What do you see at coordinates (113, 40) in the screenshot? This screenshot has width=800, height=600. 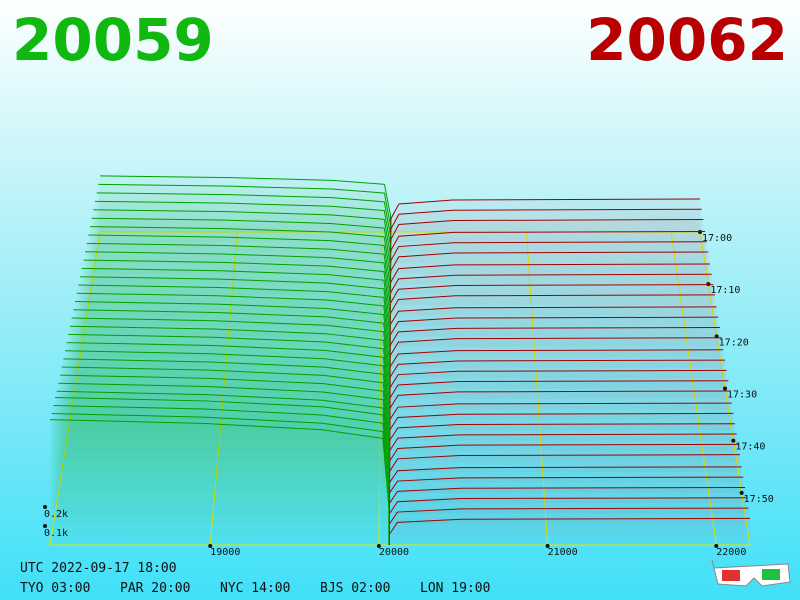 I see `bid-price: 20059` at bounding box center [113, 40].